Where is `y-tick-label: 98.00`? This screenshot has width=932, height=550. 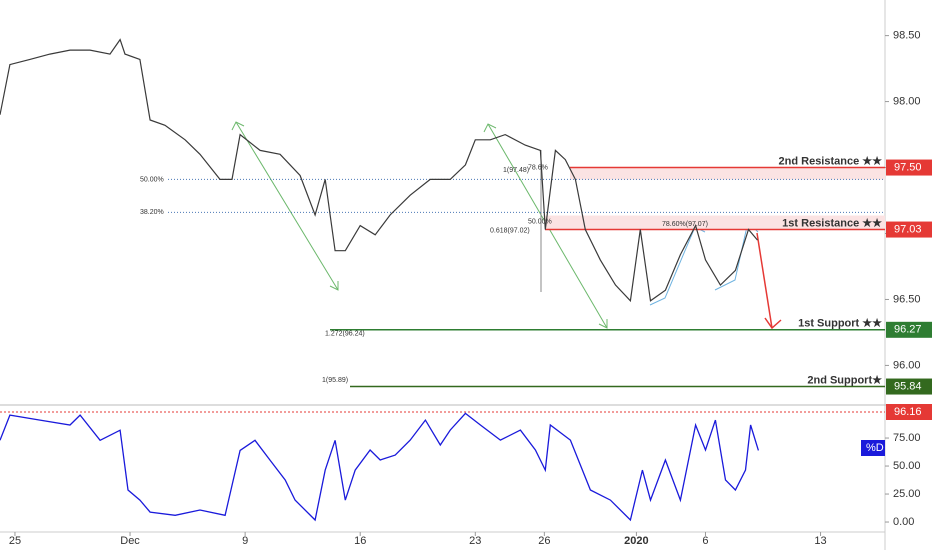 y-tick-label: 98.00 is located at coordinates (907, 101).